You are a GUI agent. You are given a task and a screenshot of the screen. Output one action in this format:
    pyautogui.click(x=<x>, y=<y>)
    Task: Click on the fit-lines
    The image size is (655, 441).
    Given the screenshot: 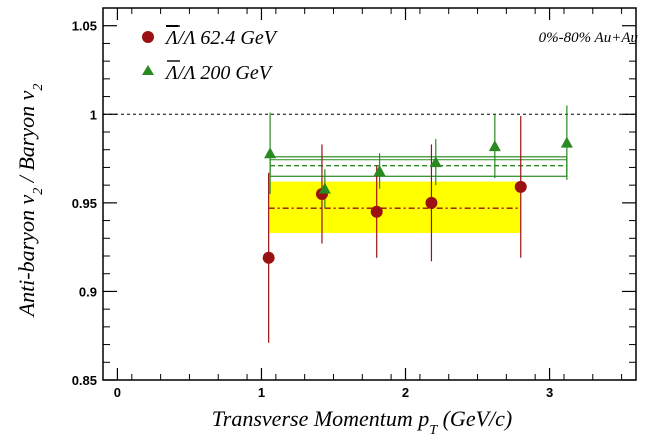 What is the action you would take?
    pyautogui.click(x=417, y=186)
    